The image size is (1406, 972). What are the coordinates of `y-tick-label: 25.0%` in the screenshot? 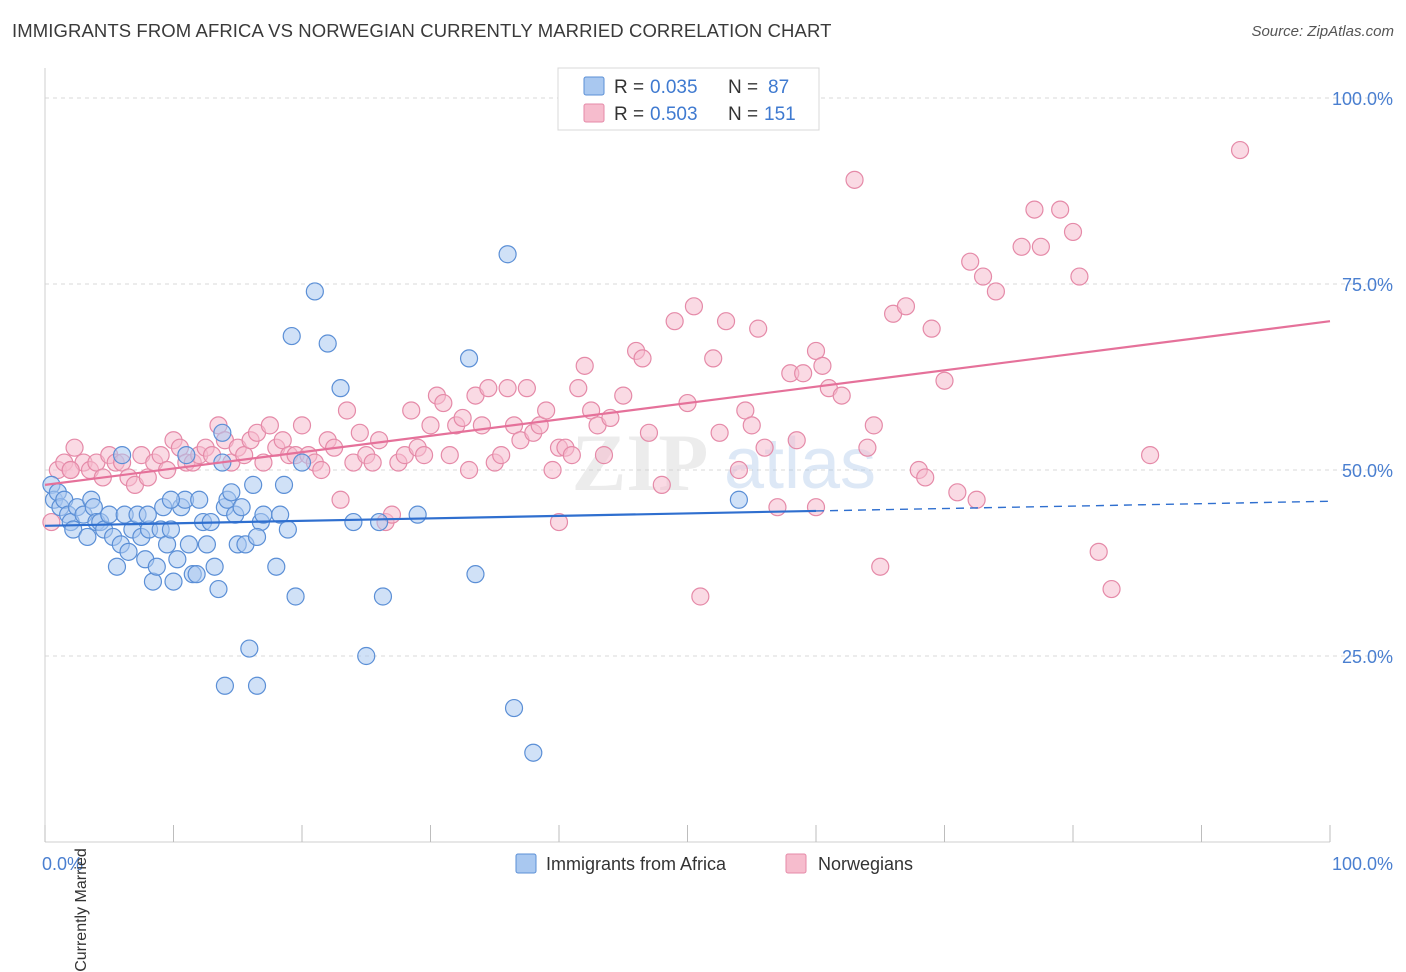 It's located at (1367, 657).